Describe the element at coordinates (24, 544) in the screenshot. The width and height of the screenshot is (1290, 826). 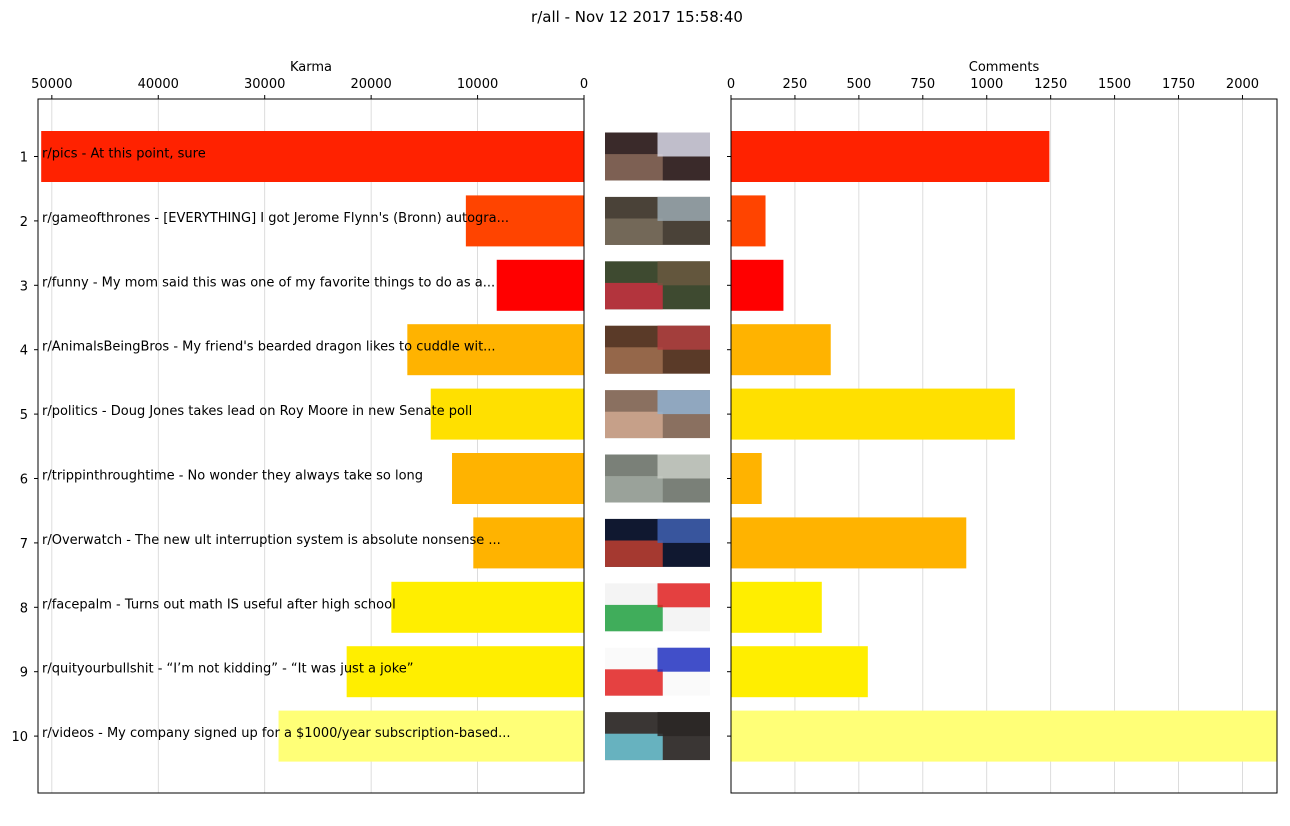
I see `rank-tick-label: 7` at that location.